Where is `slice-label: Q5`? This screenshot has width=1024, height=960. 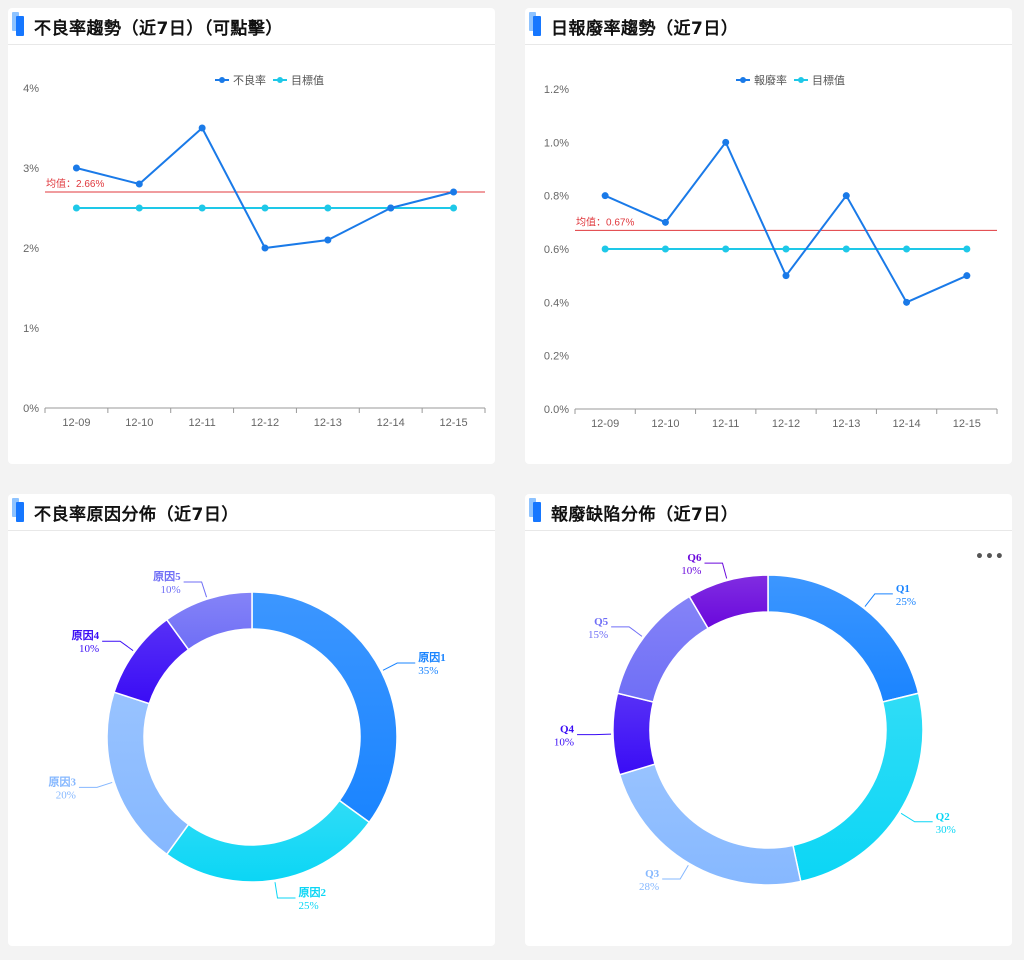 slice-label: Q5 is located at coordinates (601, 622).